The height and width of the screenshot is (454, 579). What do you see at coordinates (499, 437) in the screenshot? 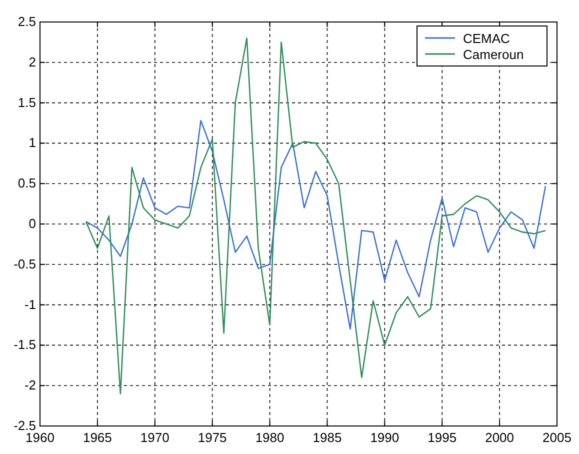
I see `x-tick-label: 2000` at bounding box center [499, 437].